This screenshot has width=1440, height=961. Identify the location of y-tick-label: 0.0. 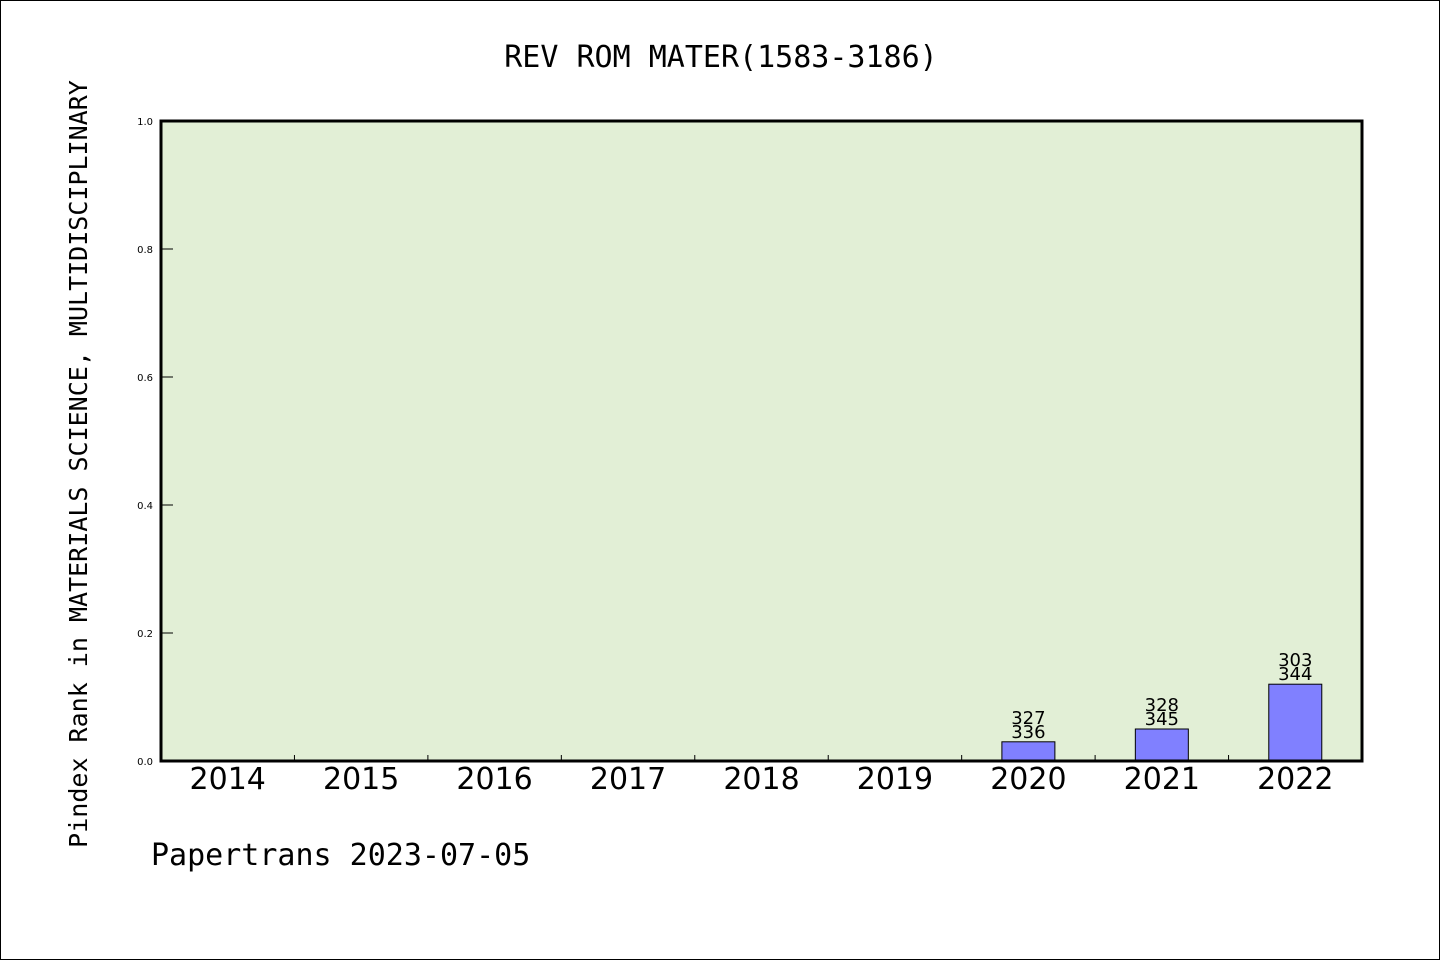
(145, 762).